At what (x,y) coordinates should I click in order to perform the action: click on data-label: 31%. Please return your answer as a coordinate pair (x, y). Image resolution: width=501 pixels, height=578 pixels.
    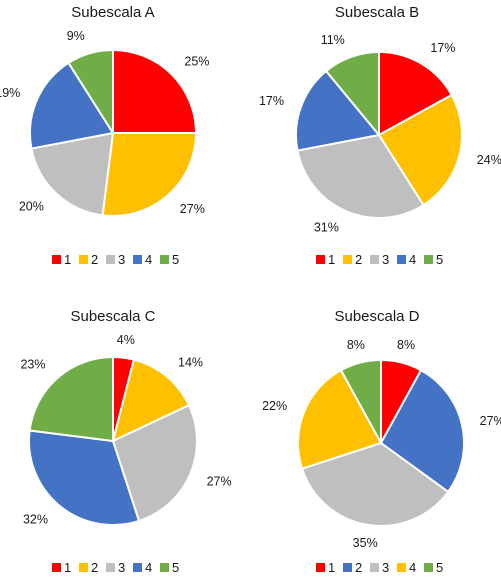
    Looking at the image, I should click on (326, 228).